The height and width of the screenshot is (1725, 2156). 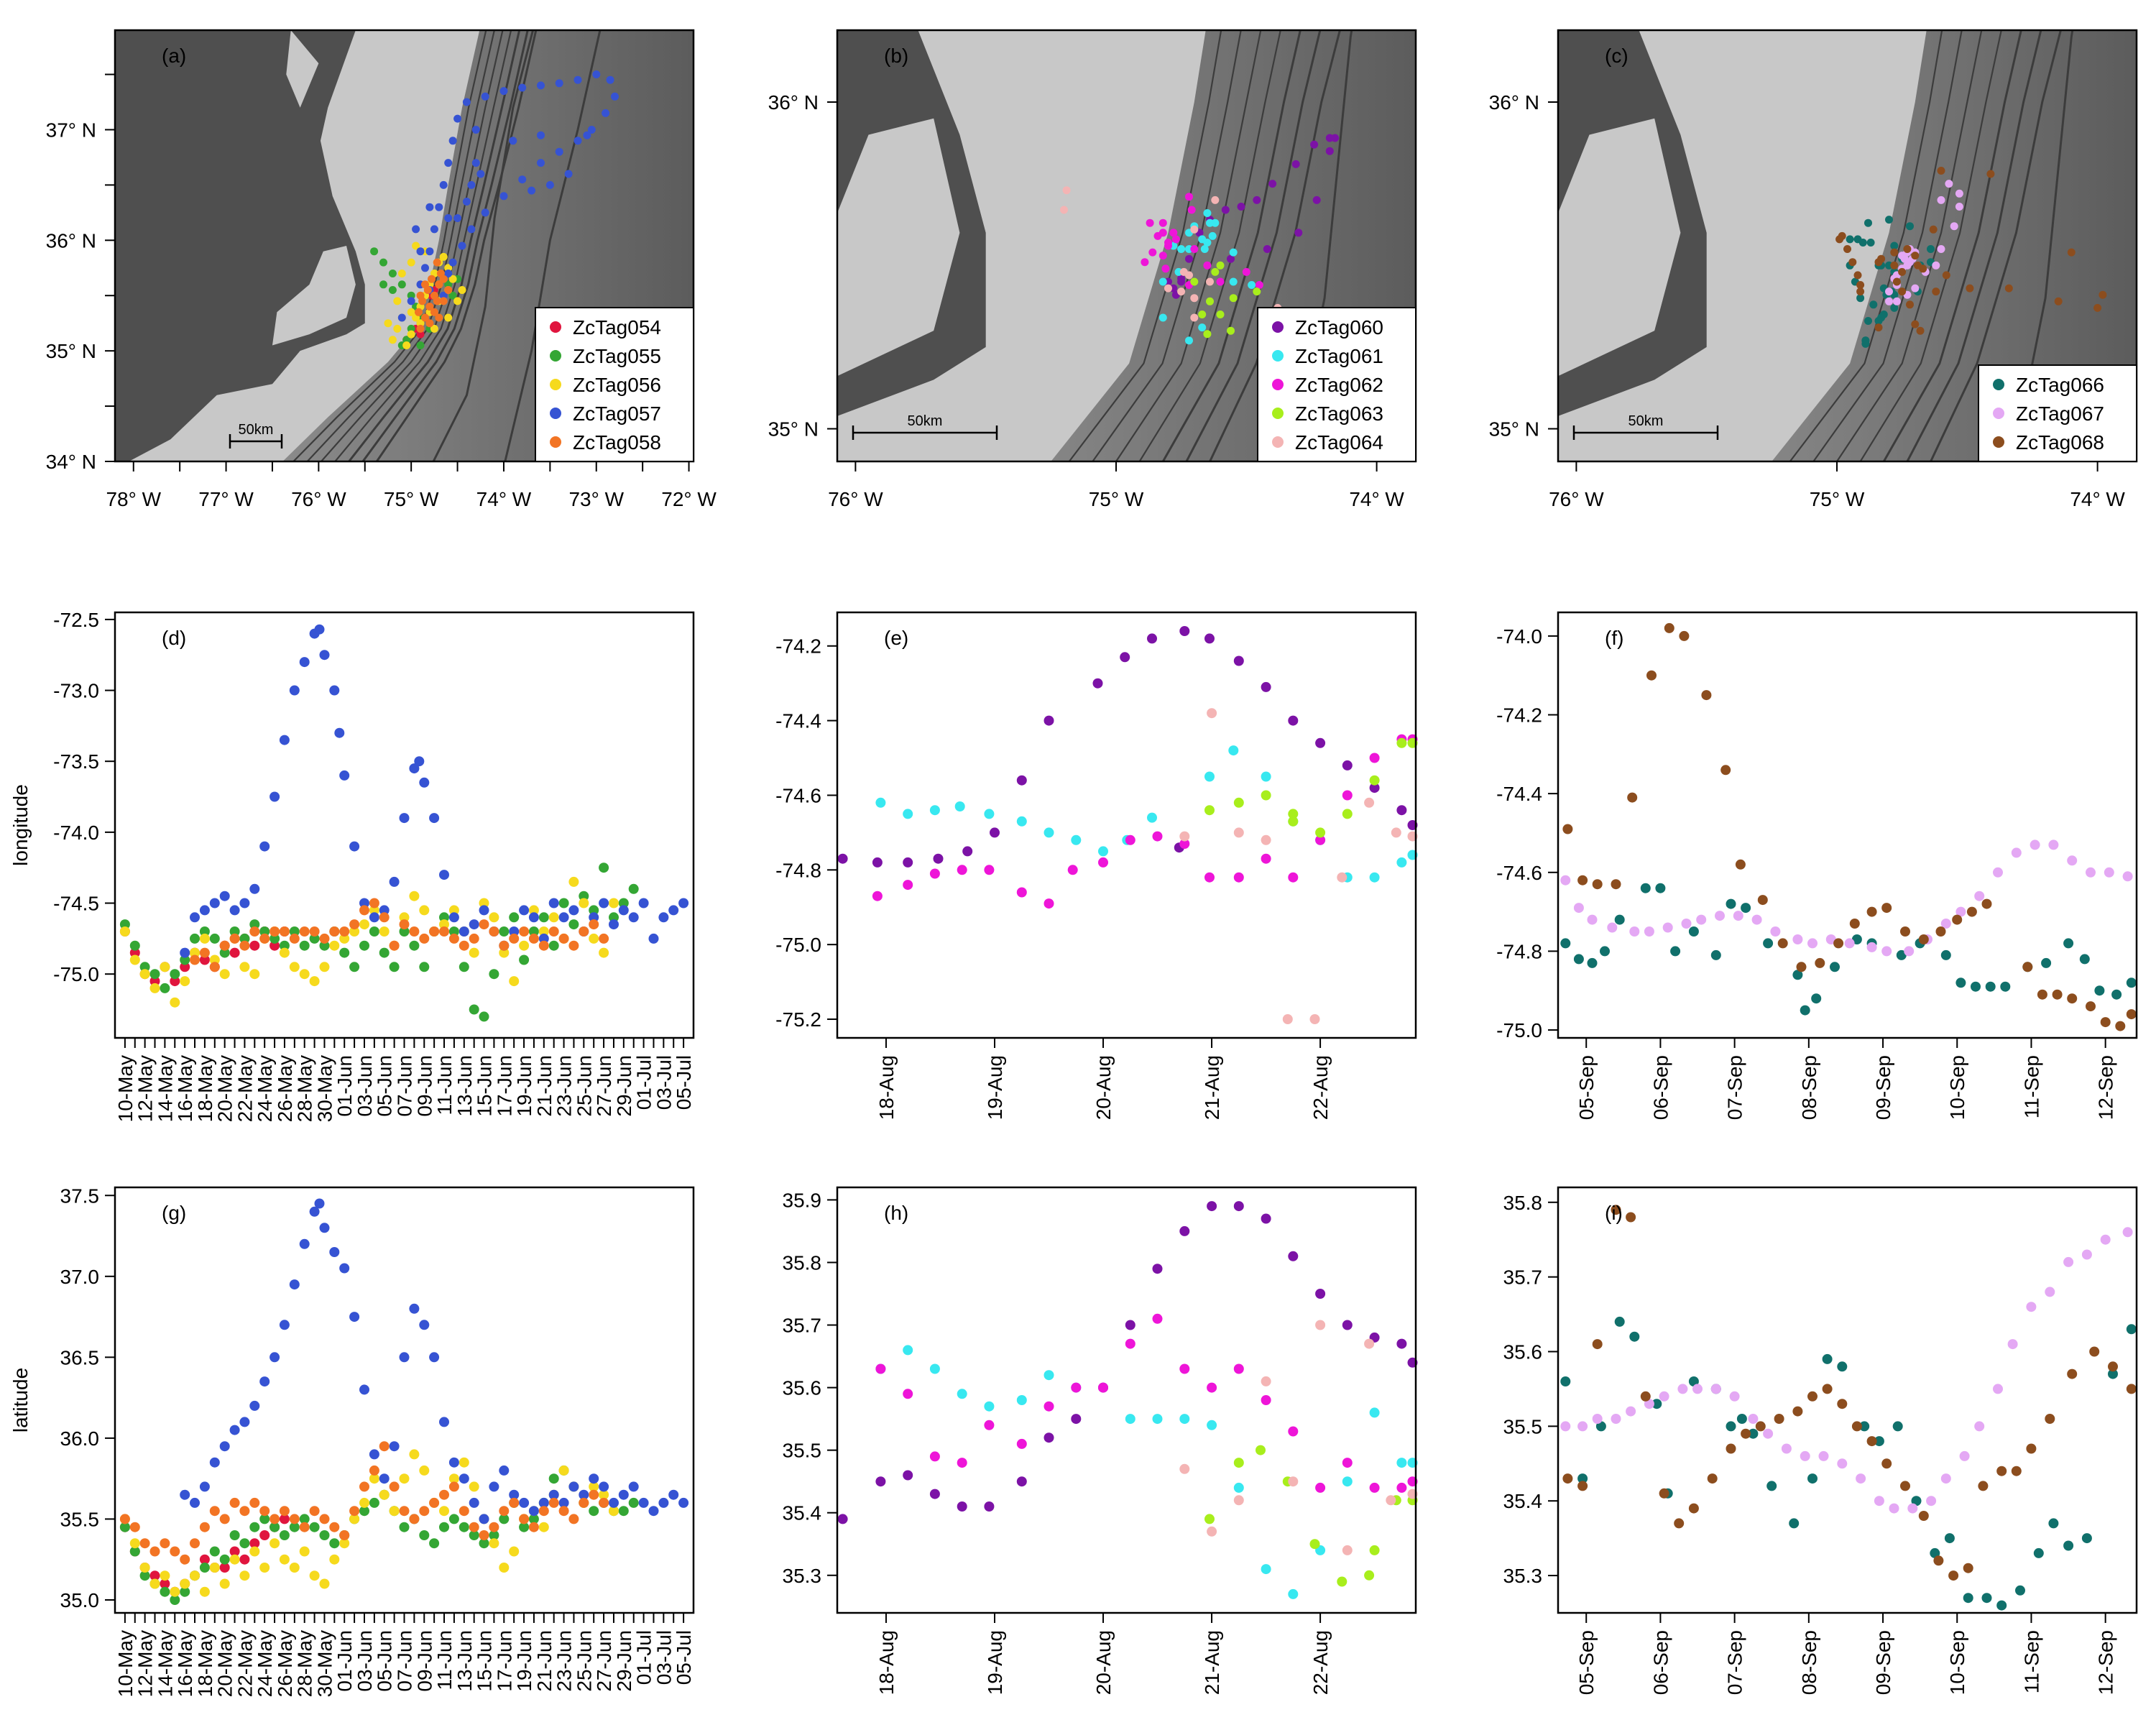 I want to click on x-tick-label: 14-May, so click(x=165, y=1088).